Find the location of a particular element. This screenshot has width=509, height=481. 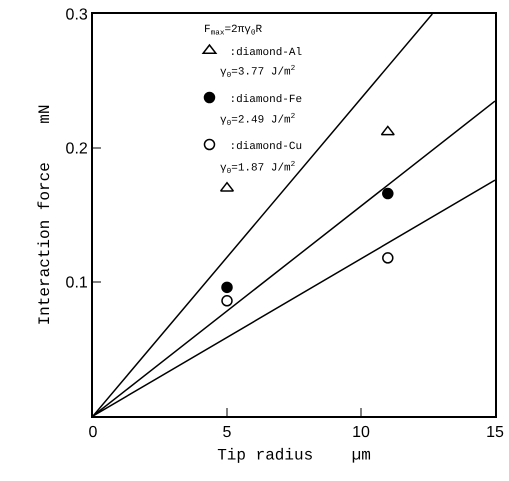

legend-label: :diamond-Cu is located at coordinates (265, 146).